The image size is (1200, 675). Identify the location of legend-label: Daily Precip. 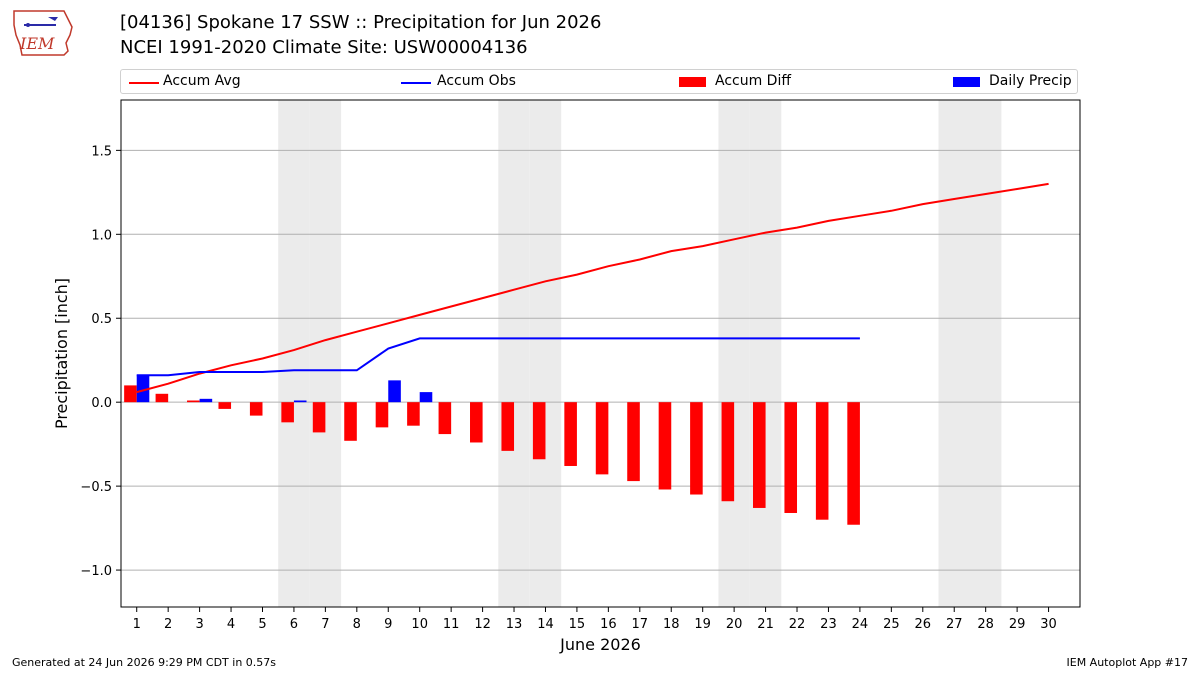
(1030, 81).